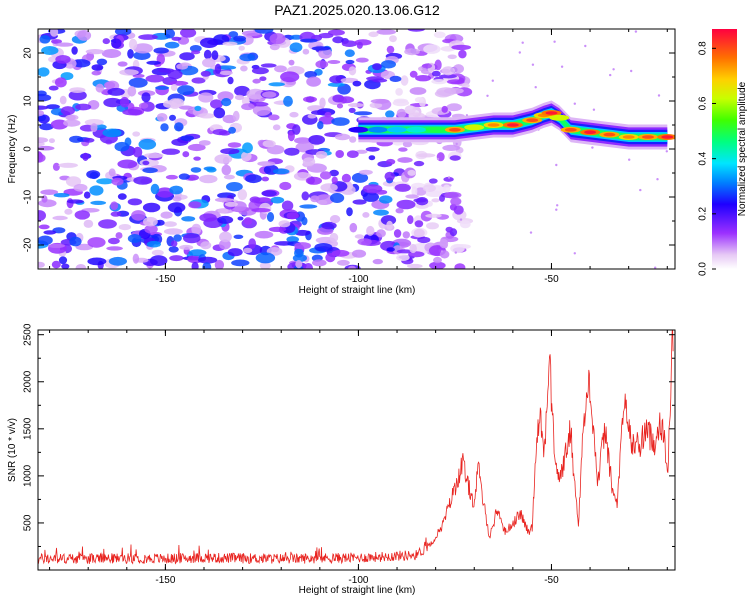 The height and width of the screenshot is (600, 750). Describe the element at coordinates (707, 158) in the screenshot. I see `colorbar-ticks: 0.0 0.2 0.4 0.6 0.8` at that location.